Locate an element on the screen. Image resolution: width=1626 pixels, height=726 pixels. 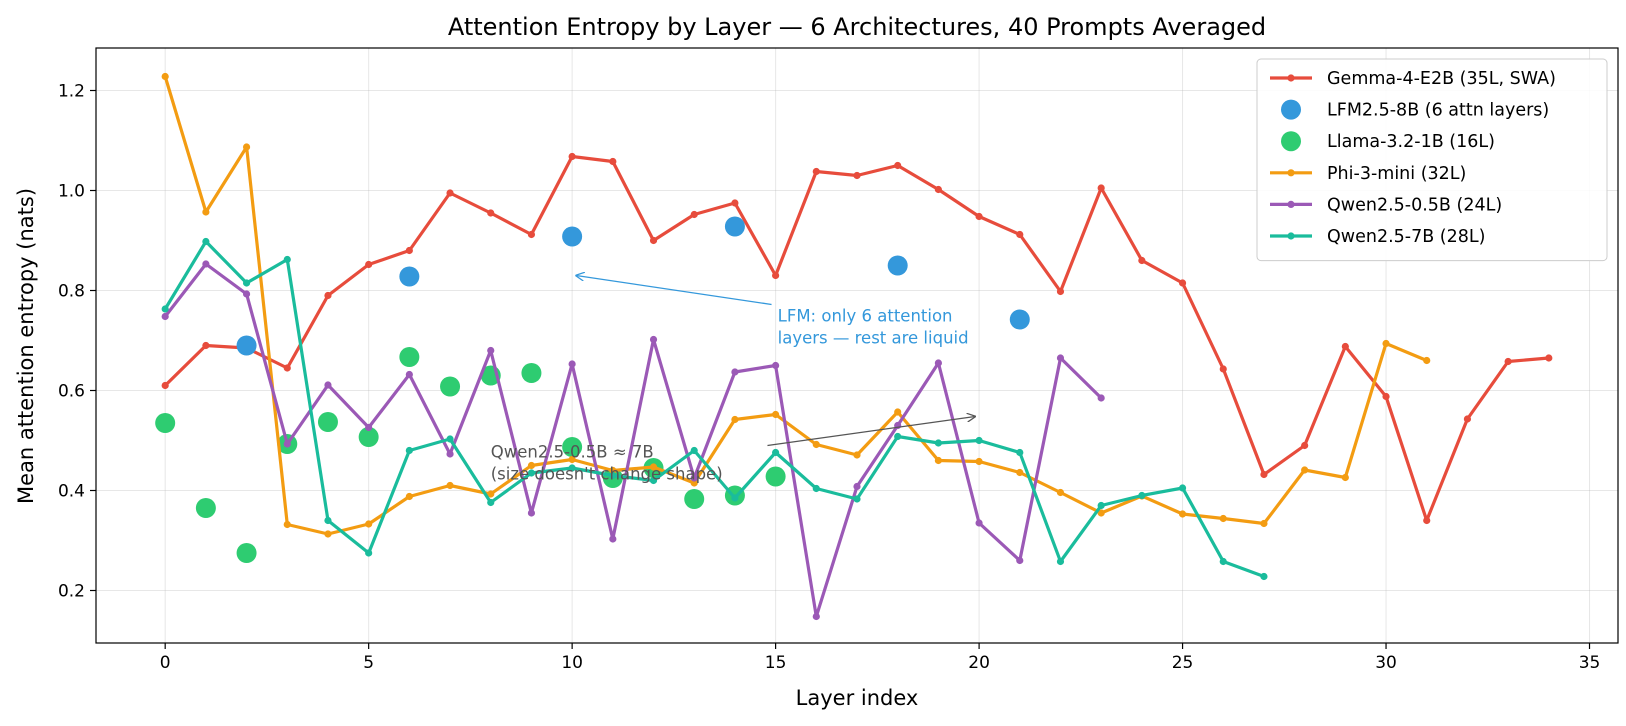
y-tick-label: 0.8 is located at coordinates (71, 292).